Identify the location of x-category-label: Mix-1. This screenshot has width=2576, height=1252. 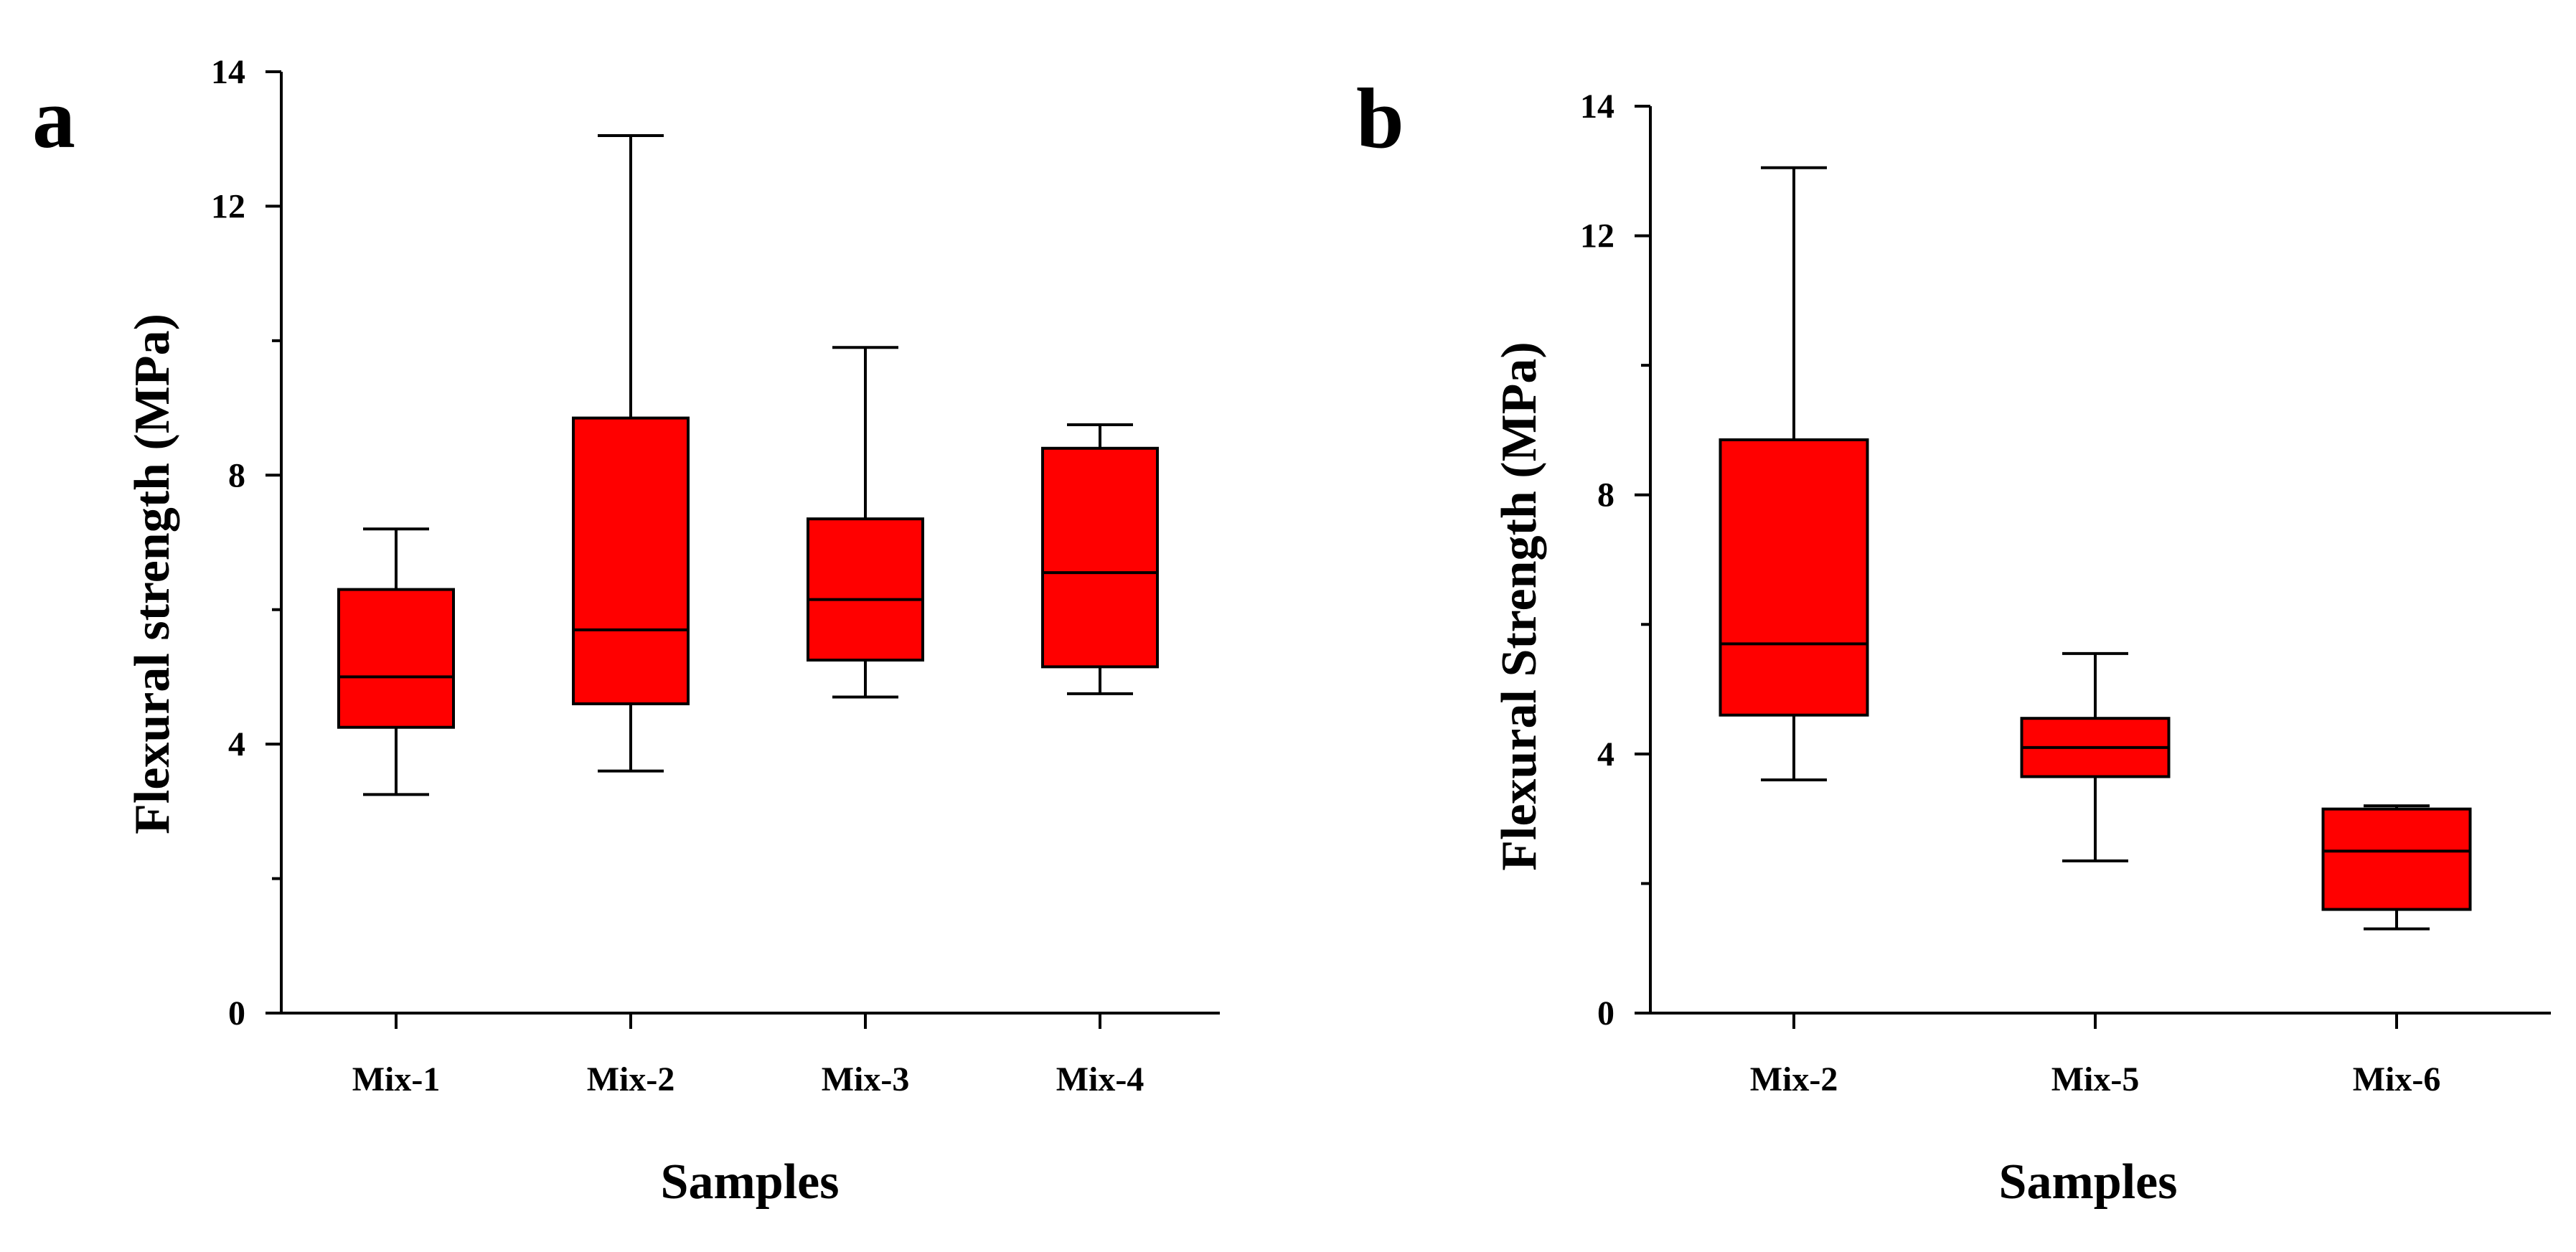
(396, 1079).